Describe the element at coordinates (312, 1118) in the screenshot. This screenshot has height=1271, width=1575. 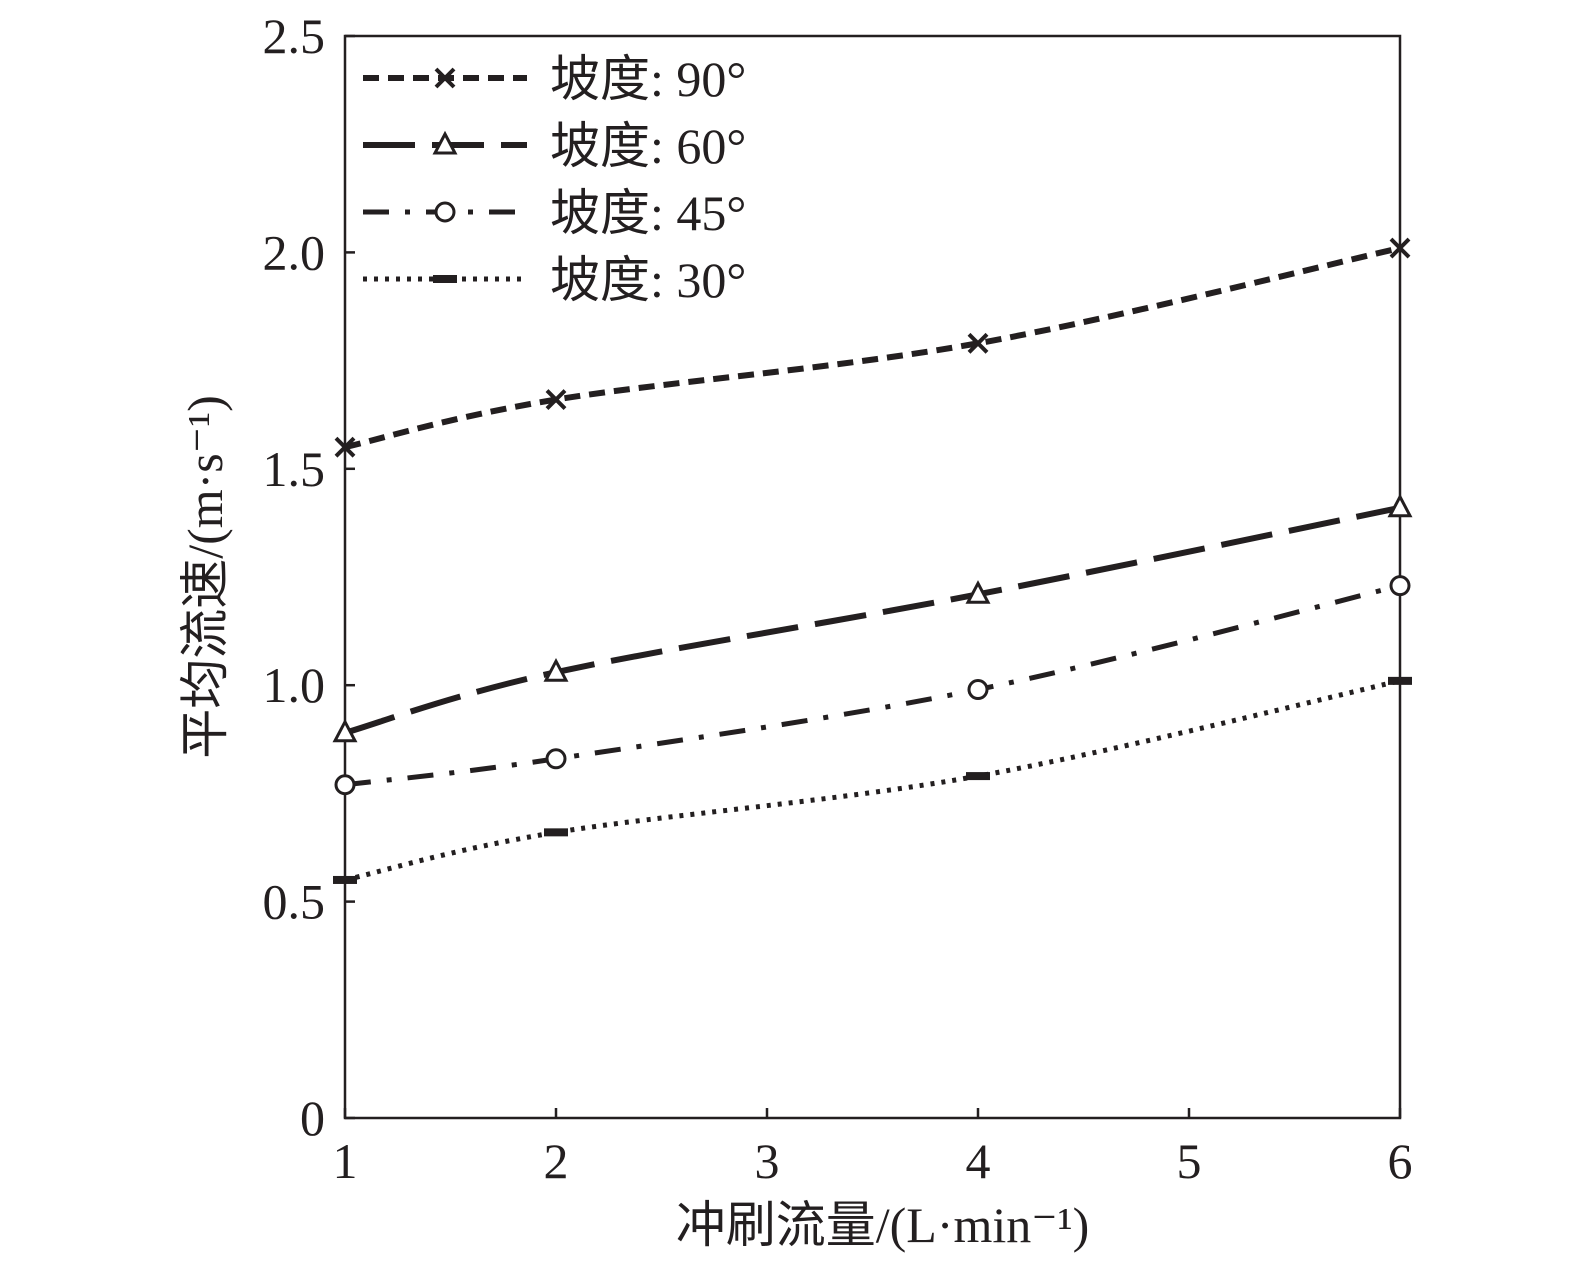
I see `y-tick-label: 0` at that location.